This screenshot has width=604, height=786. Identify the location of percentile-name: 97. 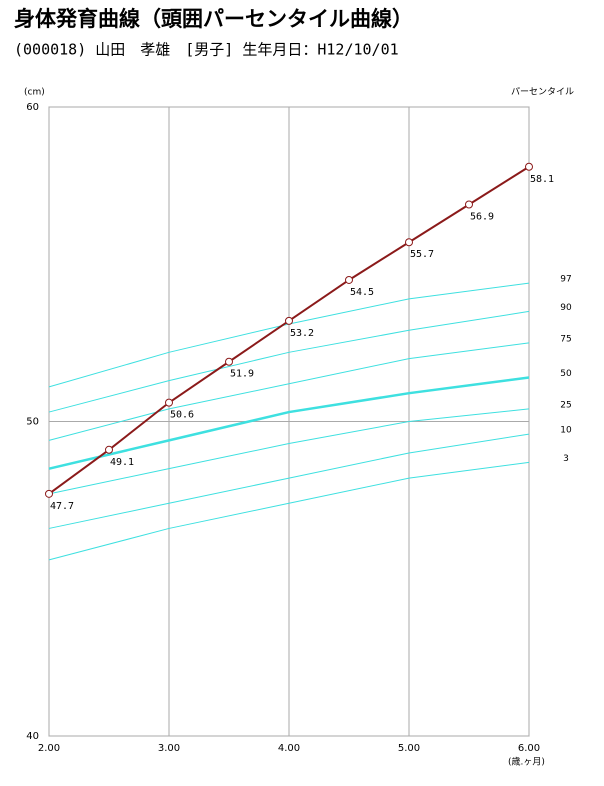
(565, 280).